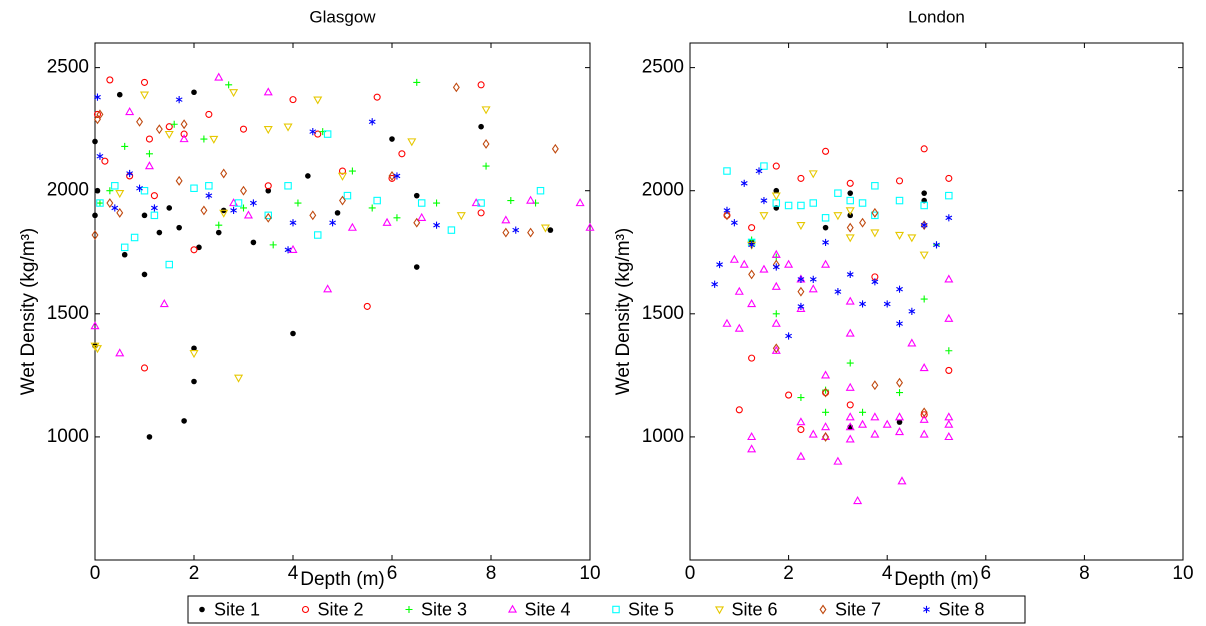  Describe the element at coordinates (1182, 573) in the screenshot. I see `x-tick-label: 10` at that location.